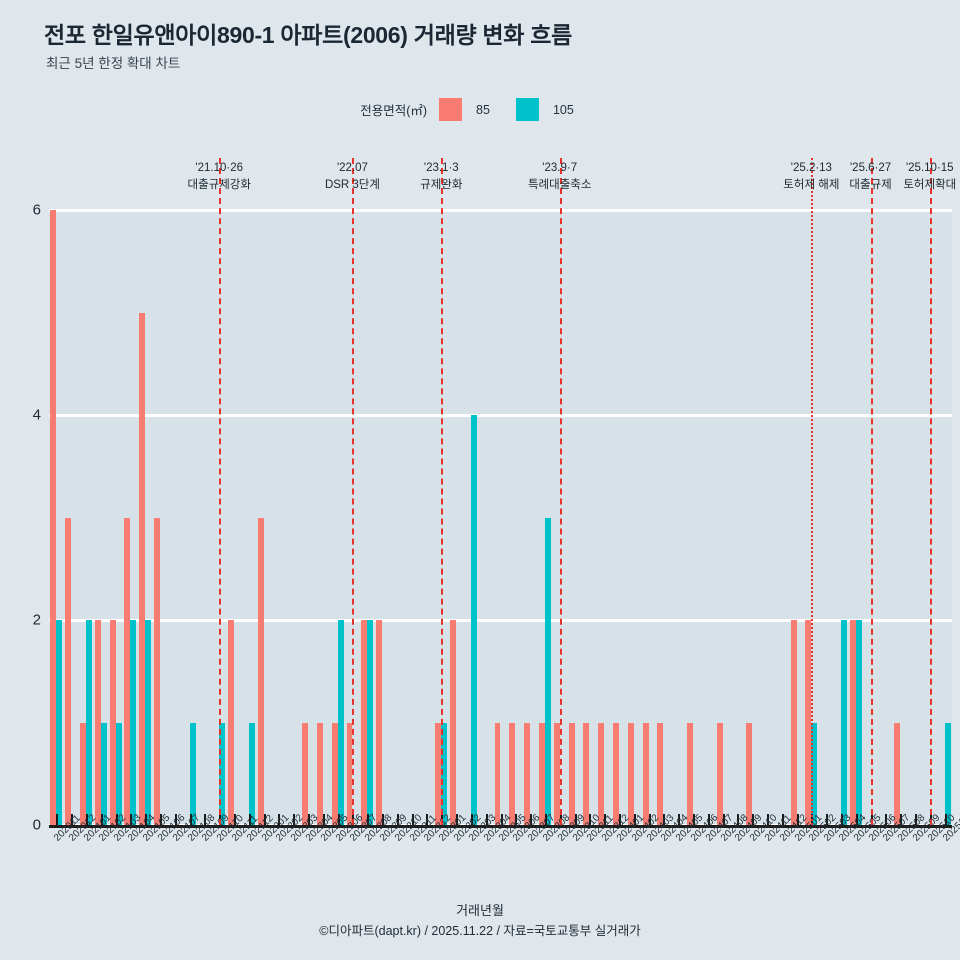 The width and height of the screenshot is (960, 960). Describe the element at coordinates (811, 176) in the screenshot. I see `event-label: '25.2·13 토허제 해제` at that location.